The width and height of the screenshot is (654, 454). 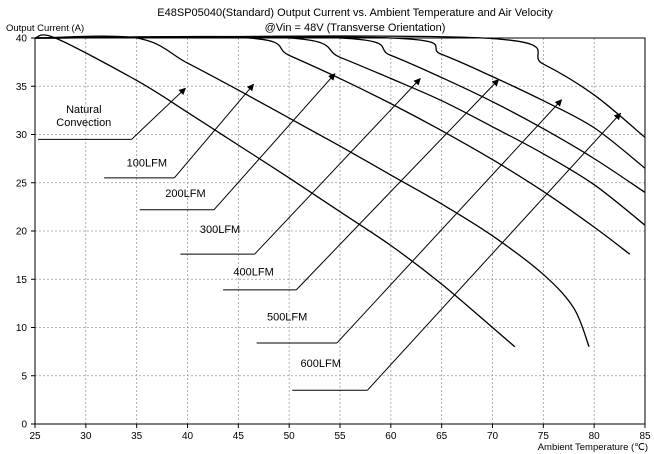 What do you see at coordinates (544, 436) in the screenshot?
I see `x-tick-label: 75` at bounding box center [544, 436].